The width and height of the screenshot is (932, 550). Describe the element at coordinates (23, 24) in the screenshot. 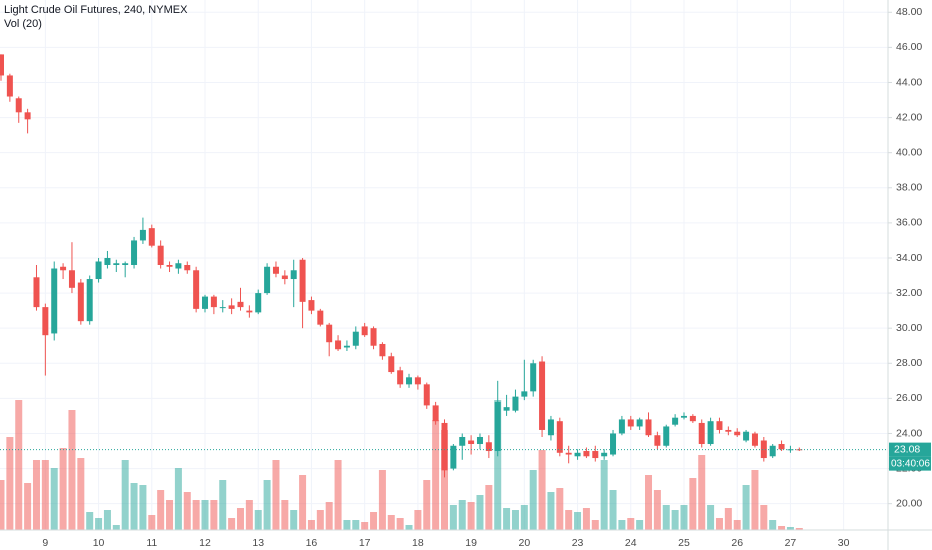

I see `volume-label: Vol (20)` at that location.